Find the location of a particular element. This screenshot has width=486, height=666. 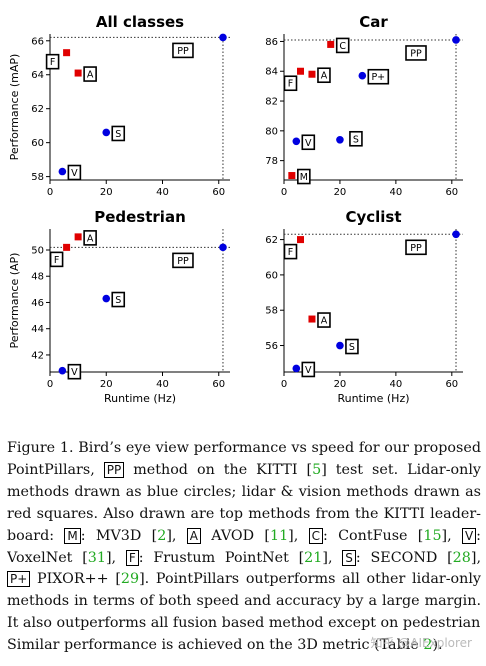

caption-text: PointPillars, is located at coordinates (55, 469).